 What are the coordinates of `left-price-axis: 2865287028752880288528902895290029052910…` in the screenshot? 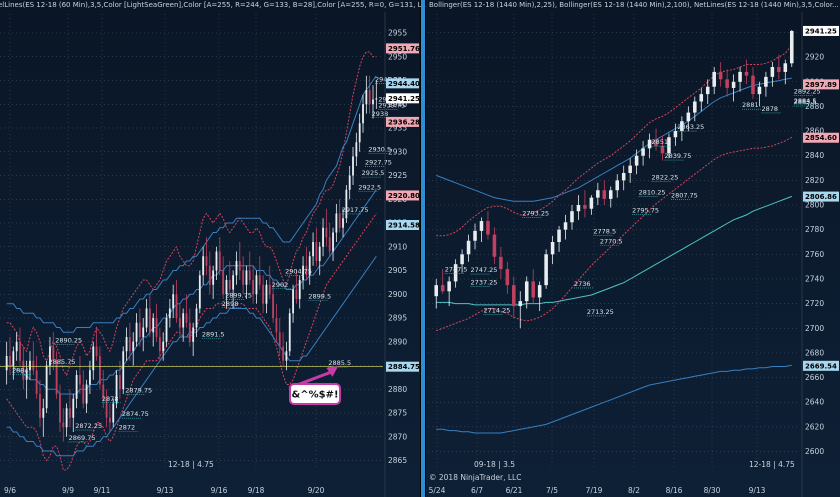 It's located at (402, 254).